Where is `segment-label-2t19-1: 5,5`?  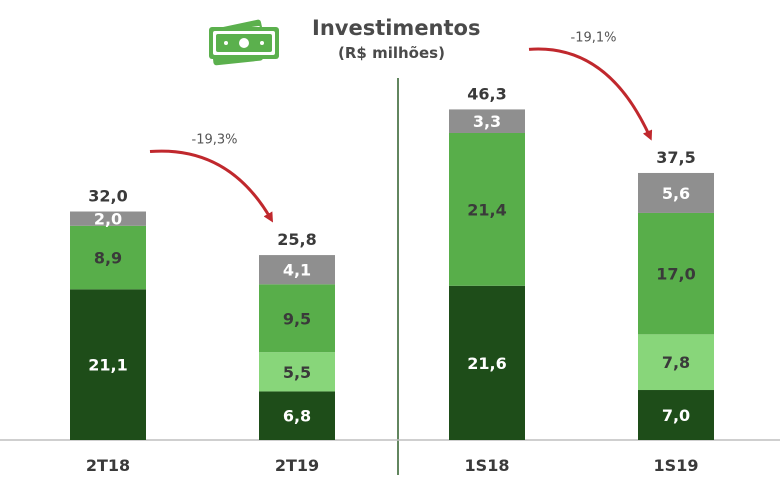 segment-label-2t19-1: 5,5 is located at coordinates (297, 372).